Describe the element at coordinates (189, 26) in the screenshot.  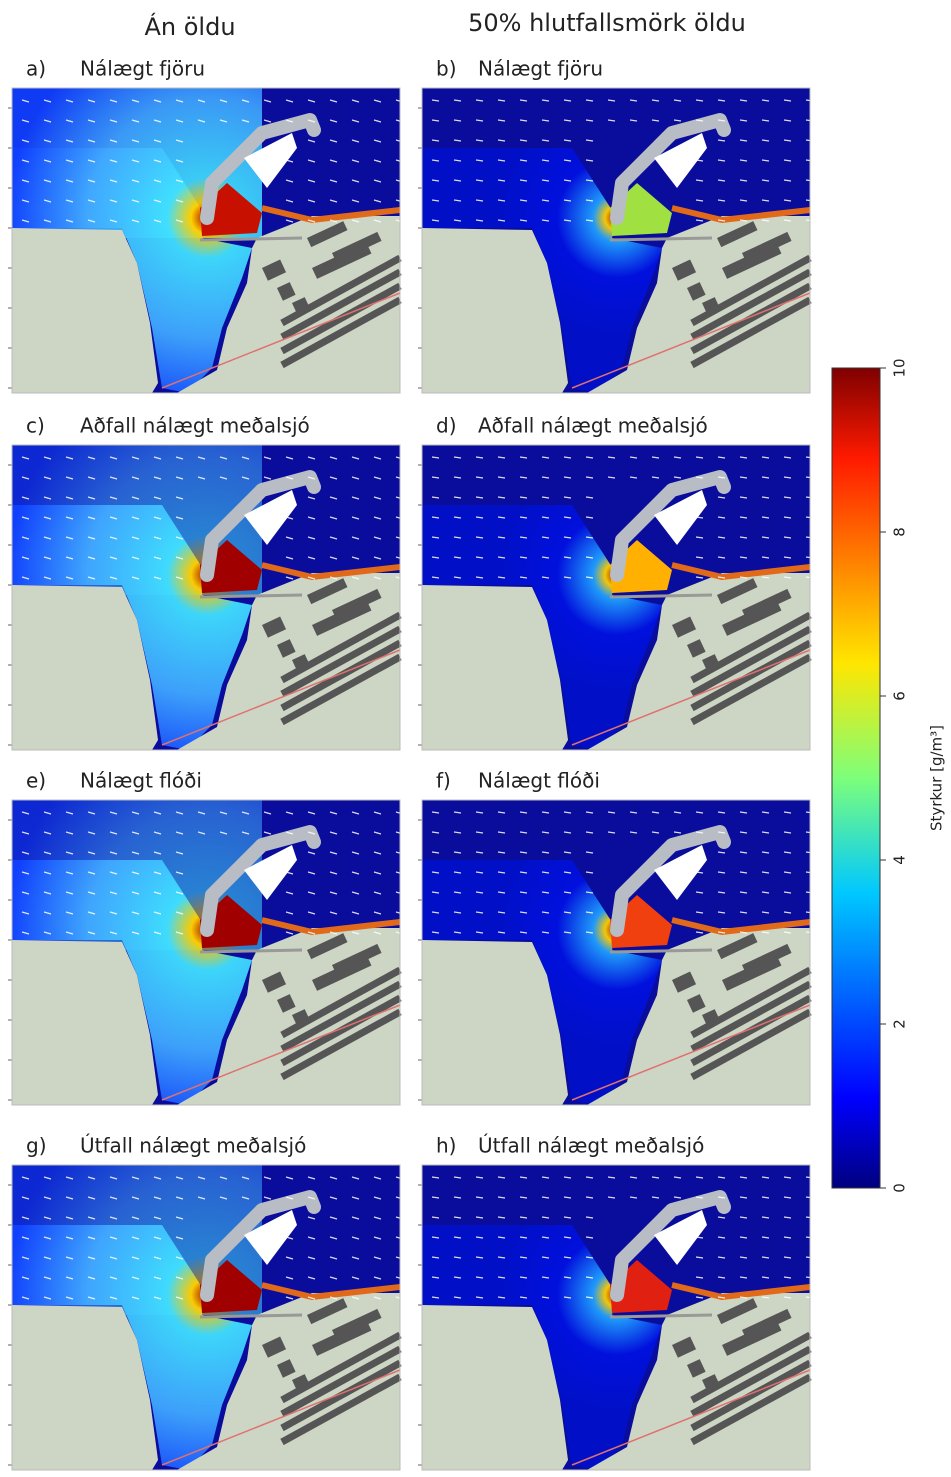
I see `column-header: Án öldu` at that location.